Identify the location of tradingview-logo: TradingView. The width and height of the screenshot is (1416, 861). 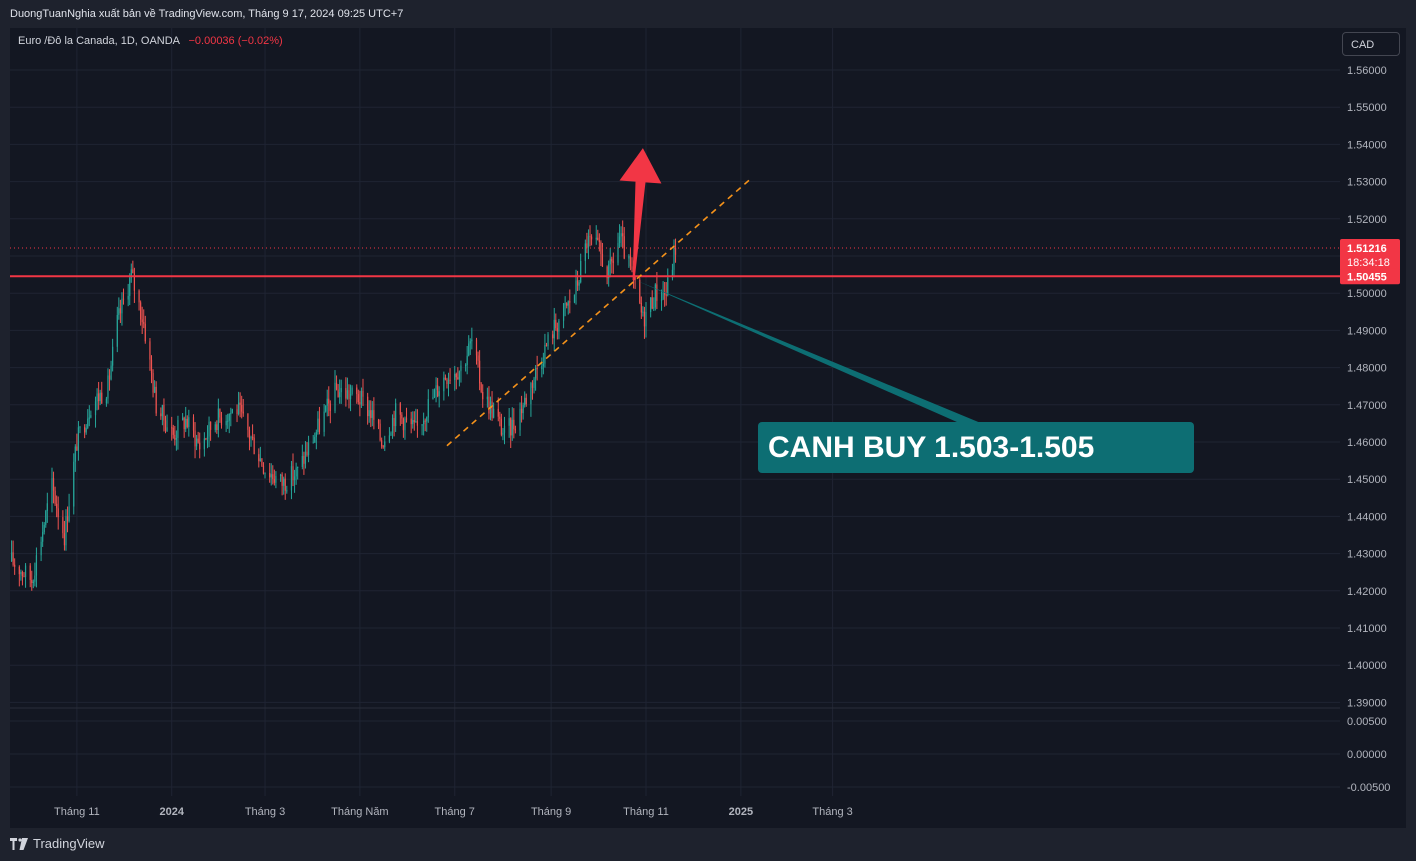
(57, 843).